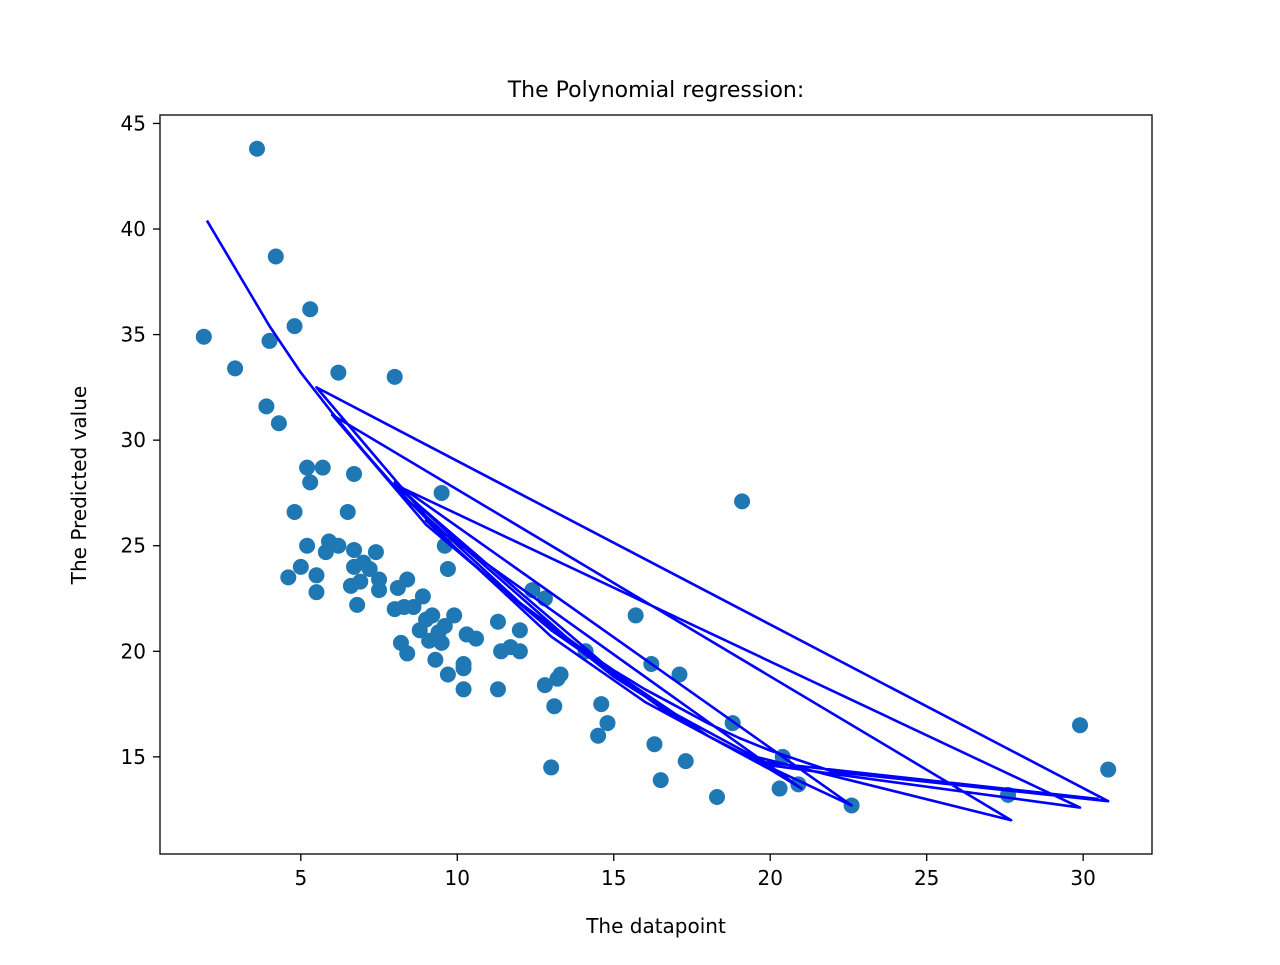 Image resolution: width=1280 pixels, height=965 pixels. Describe the element at coordinates (769, 878) in the screenshot. I see `x-tick-label-20: 20` at that location.